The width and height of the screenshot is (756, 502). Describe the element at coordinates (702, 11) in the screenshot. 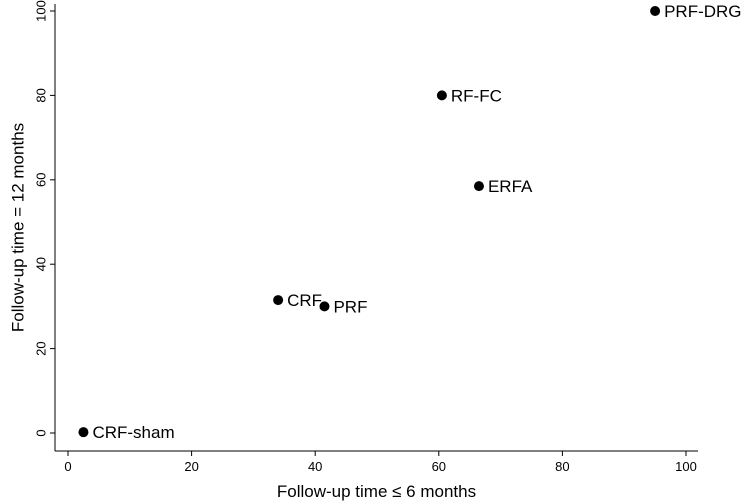

I see `point-label: PRF-DRG` at that location.